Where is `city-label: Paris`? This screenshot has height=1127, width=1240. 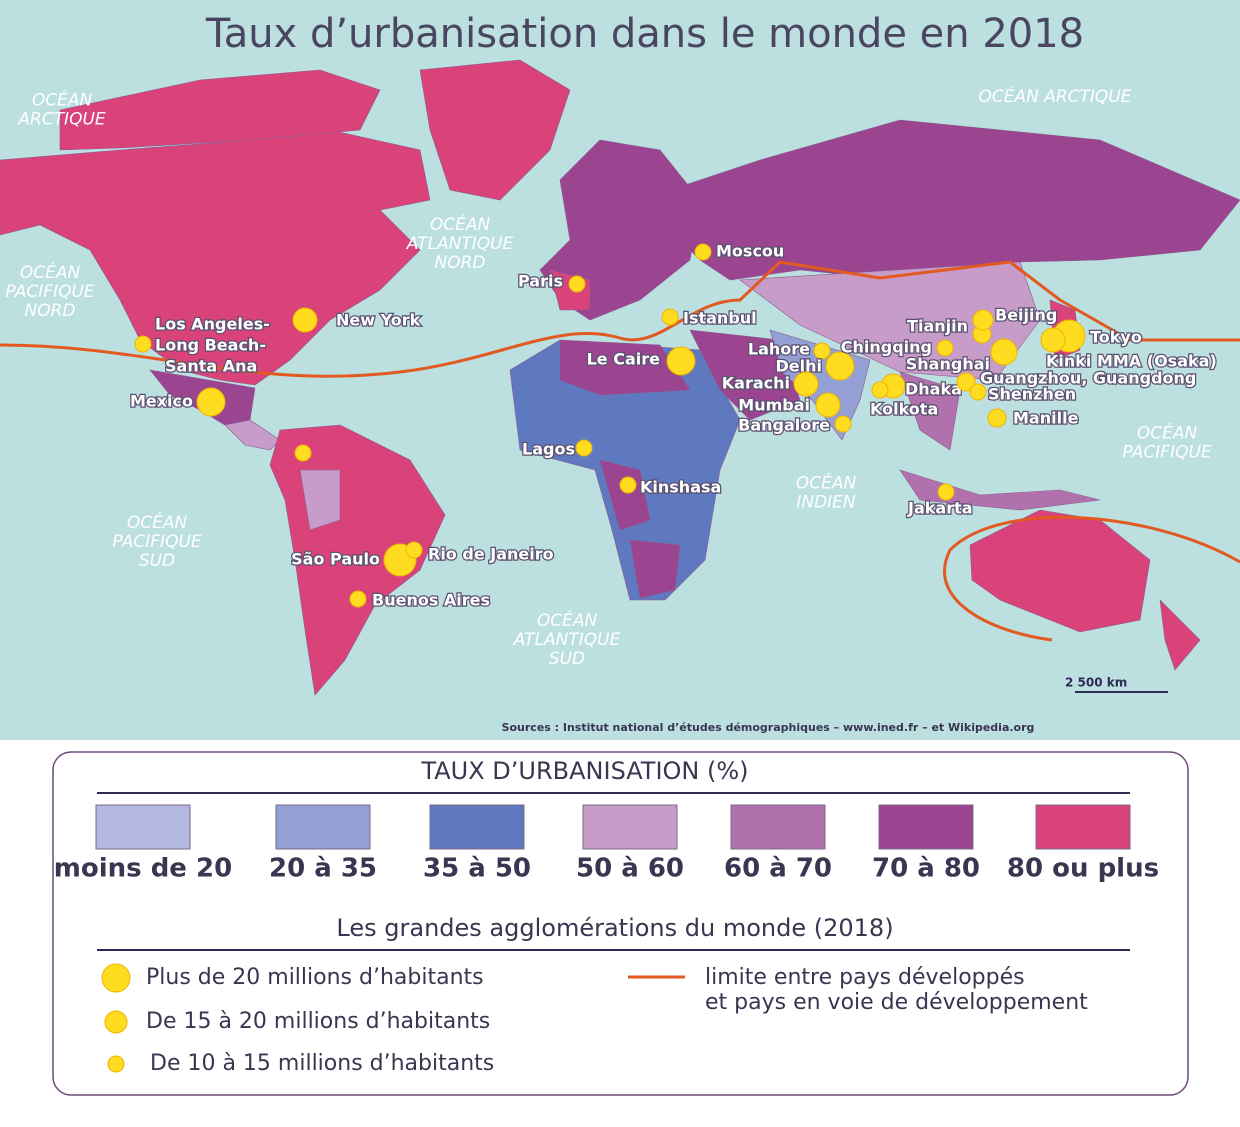 city-label: Paris is located at coordinates (540, 281).